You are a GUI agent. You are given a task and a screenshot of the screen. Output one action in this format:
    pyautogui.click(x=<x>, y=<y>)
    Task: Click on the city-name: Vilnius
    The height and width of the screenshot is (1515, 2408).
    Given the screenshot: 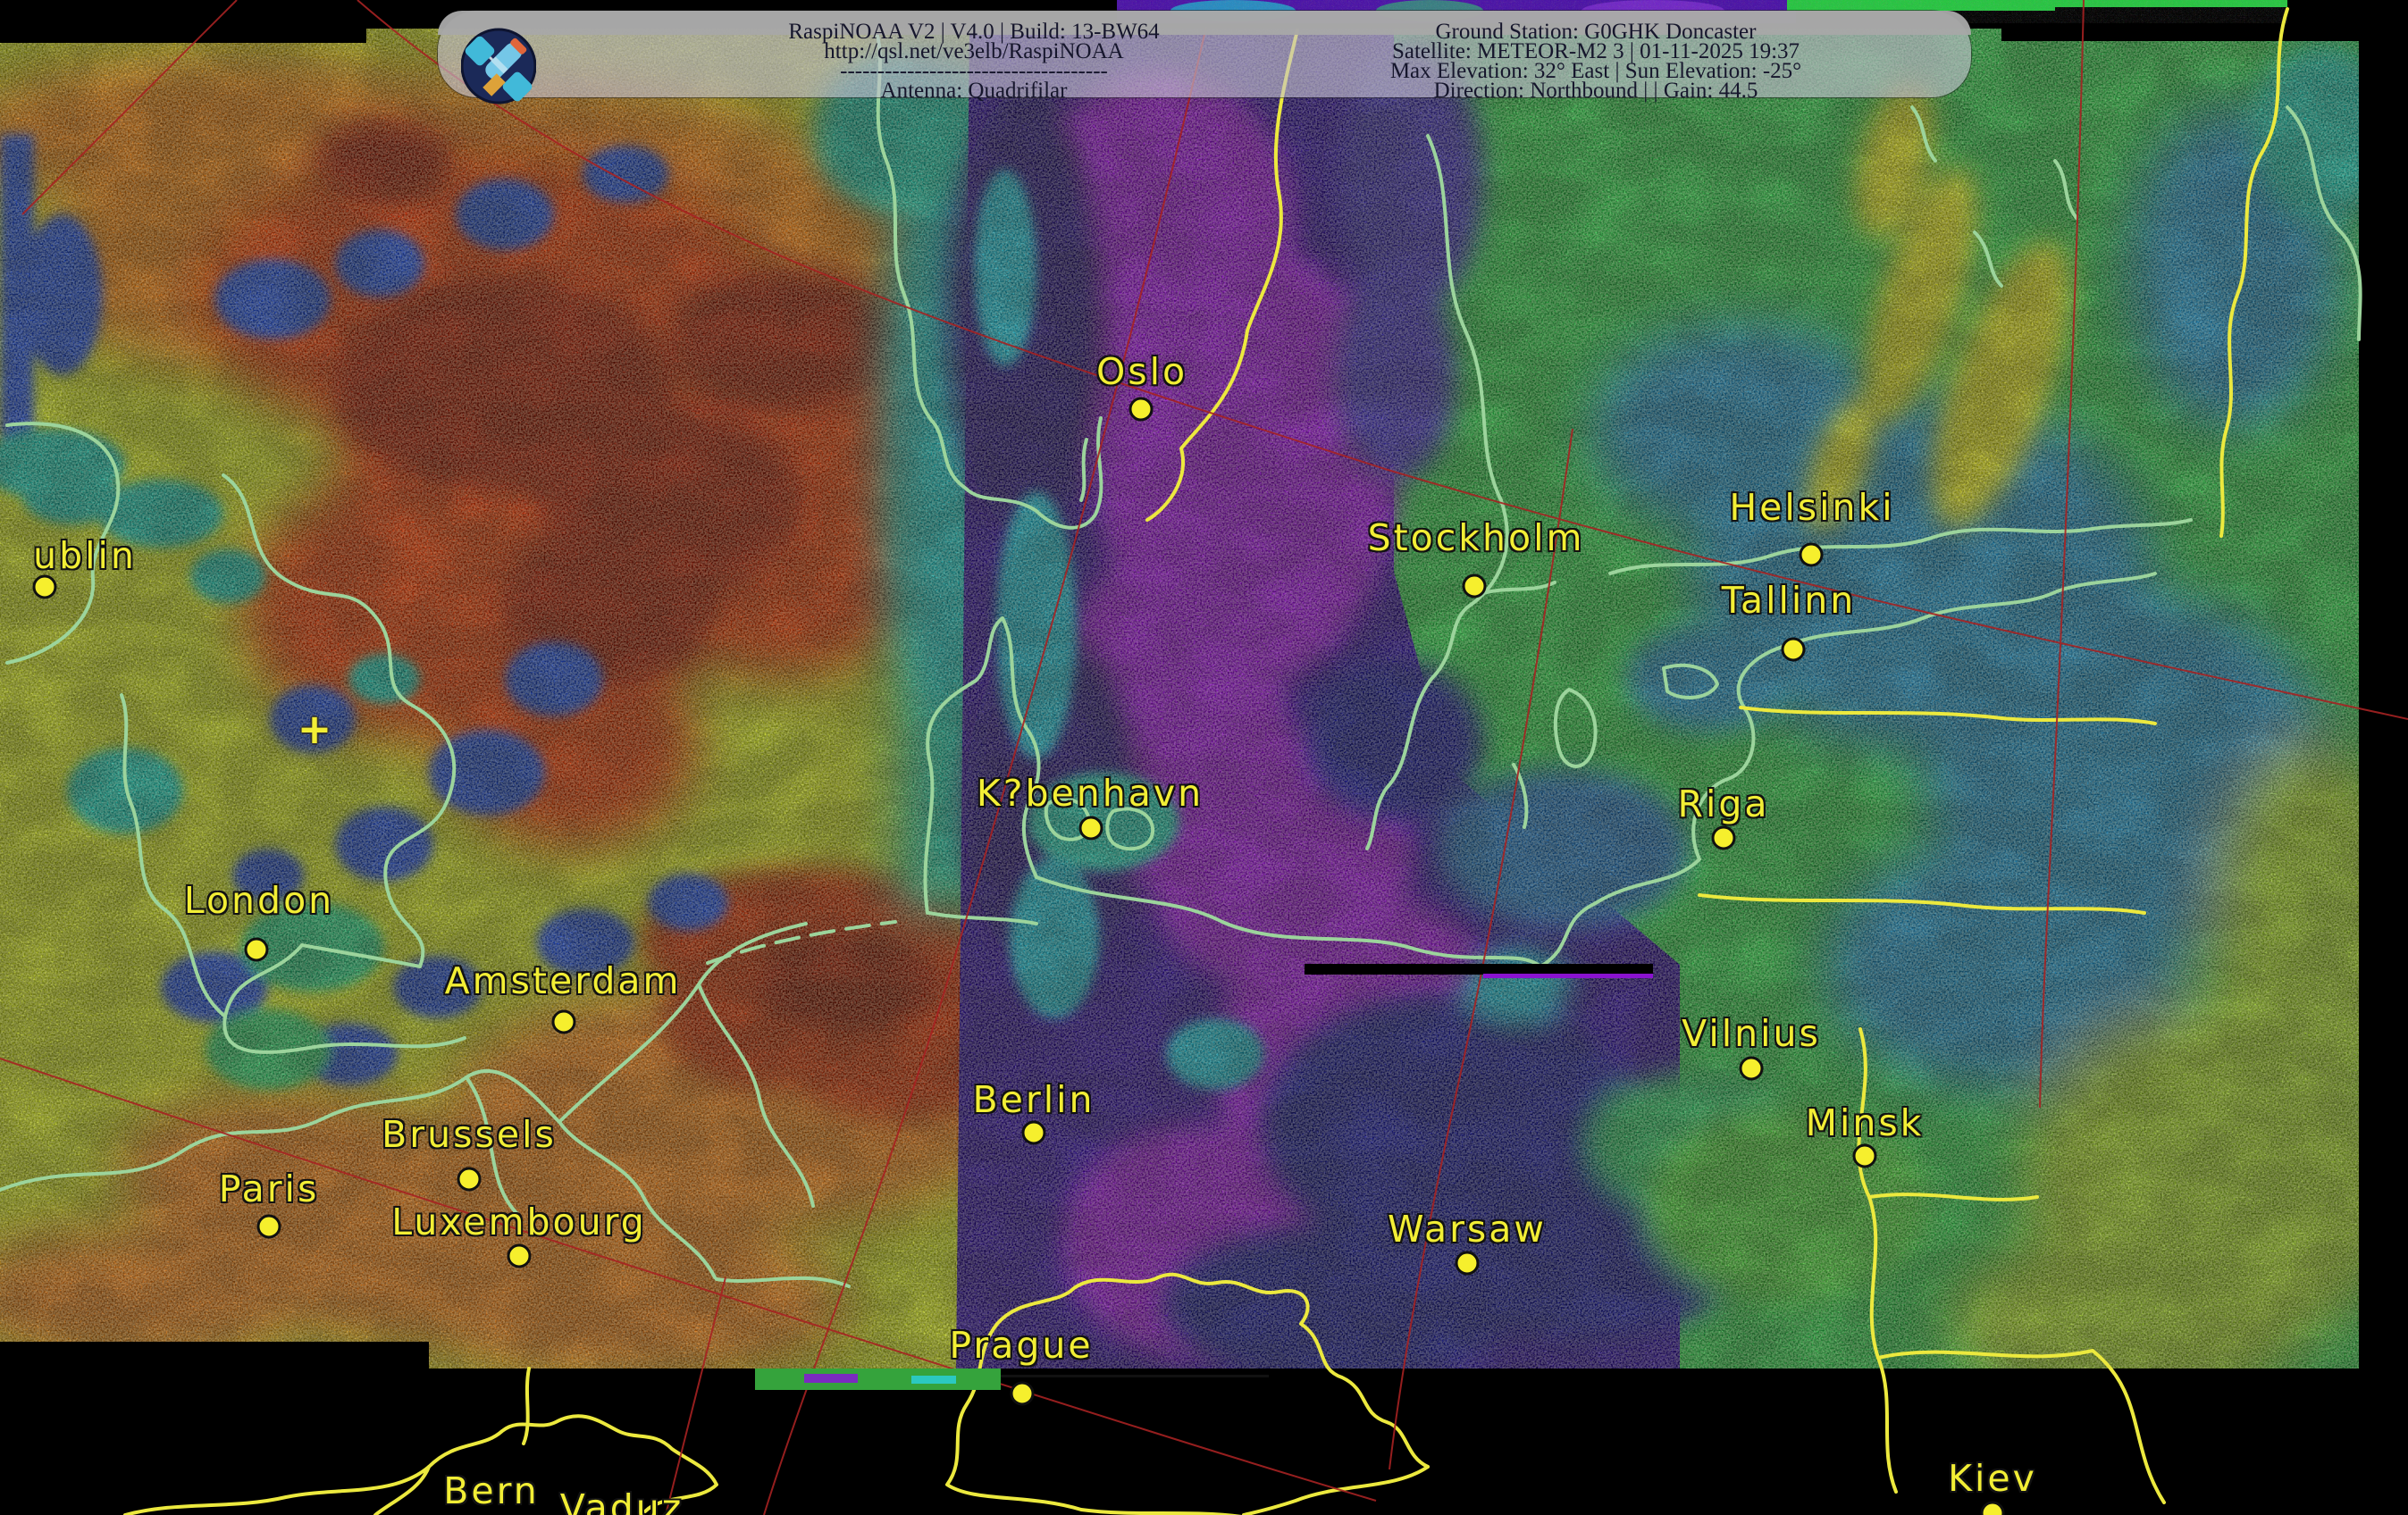 What is the action you would take?
    pyautogui.click(x=1751, y=1033)
    